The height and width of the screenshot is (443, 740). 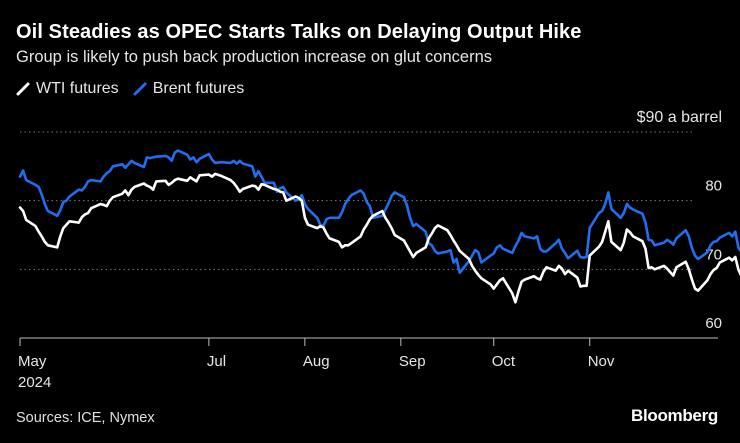 I want to click on legend-label-brent: Brent futures, so click(x=198, y=88).